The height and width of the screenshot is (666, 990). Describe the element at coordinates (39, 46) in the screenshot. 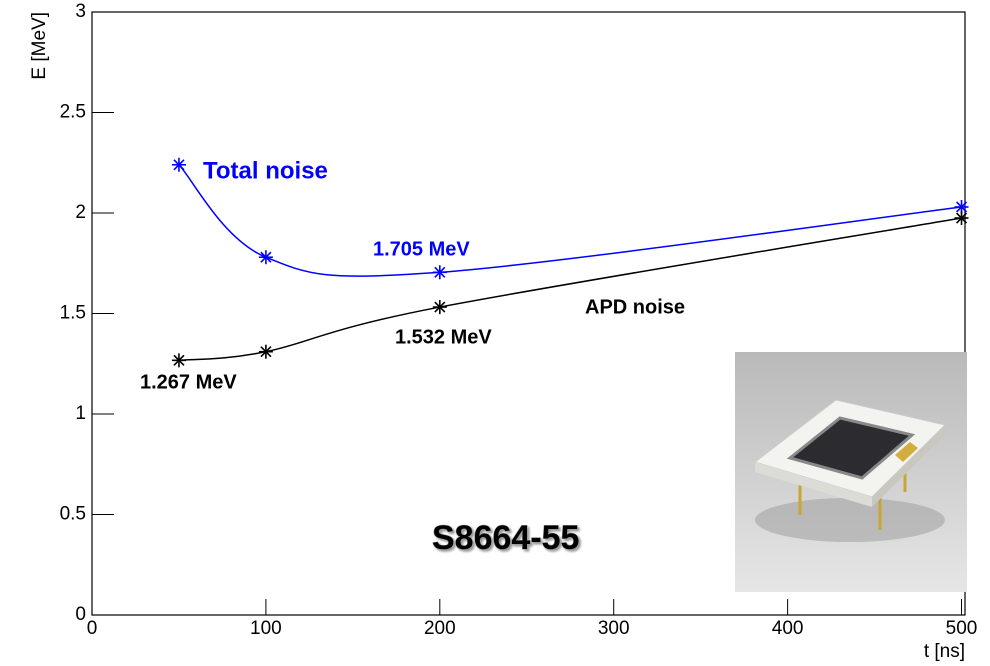

I see `y-axis-label: E [MeV]` at that location.